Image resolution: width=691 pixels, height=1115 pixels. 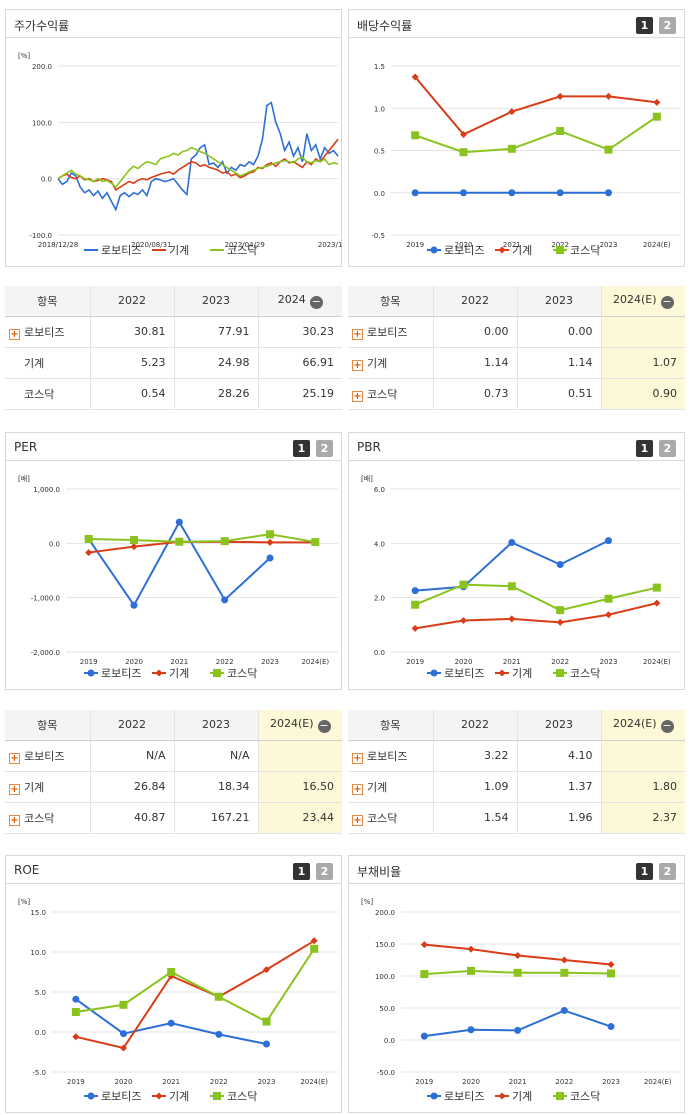 What do you see at coordinates (609, 245) in the screenshot?
I see `x-tick-label: 2023` at bounding box center [609, 245].